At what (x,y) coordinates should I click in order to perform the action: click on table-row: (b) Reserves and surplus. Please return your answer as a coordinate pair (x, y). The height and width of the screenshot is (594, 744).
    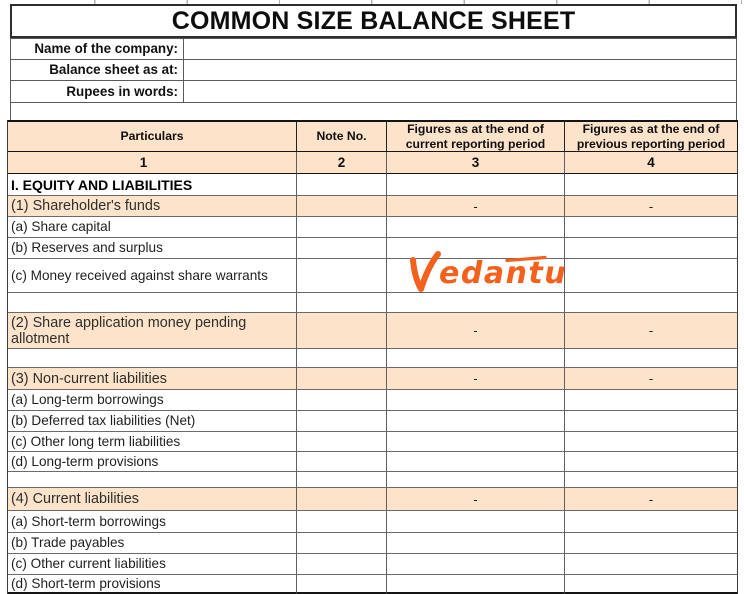
    Looking at the image, I should click on (373, 248).